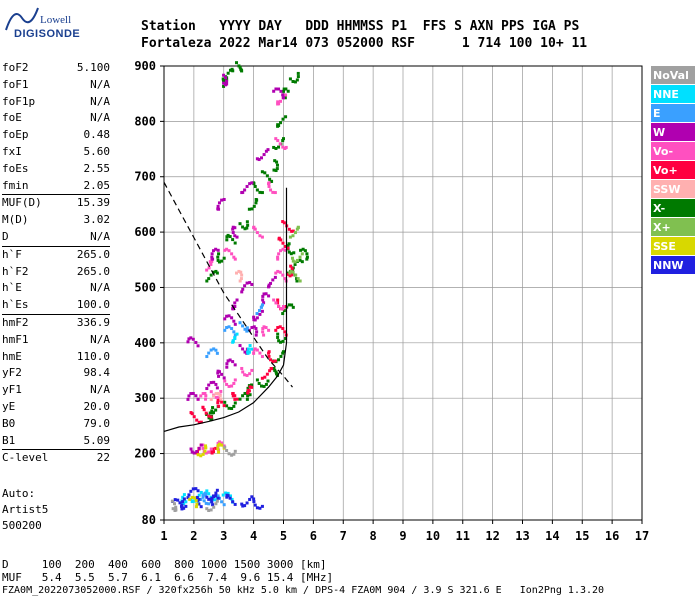 This screenshot has height=600, width=700. What do you see at coordinates (402, 536) in the screenshot?
I see `x-tick-label: 9` at bounding box center [402, 536].